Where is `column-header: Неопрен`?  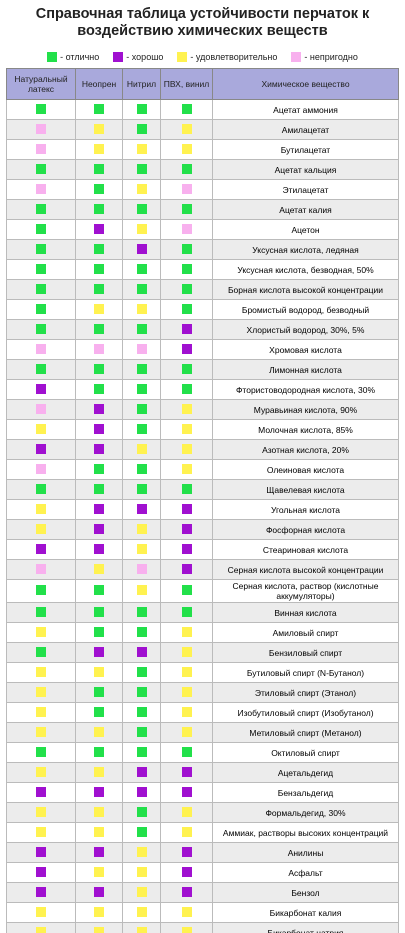
column-header: Неопрен is located at coordinates (99, 84).